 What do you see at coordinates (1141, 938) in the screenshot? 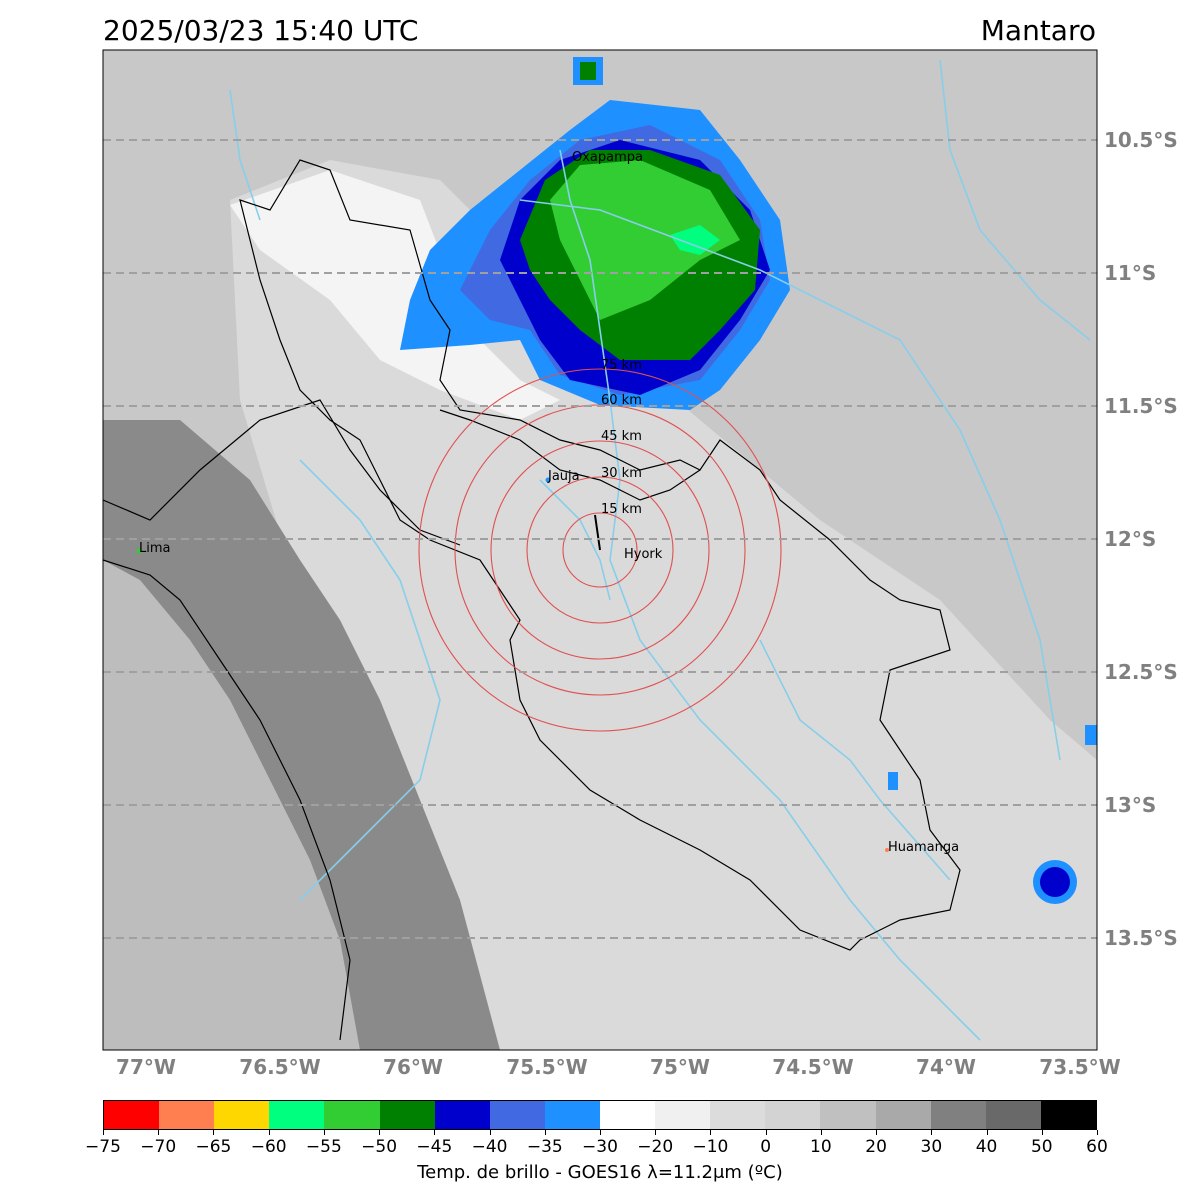
I see `lat-label-13-5s: 13.5°S` at bounding box center [1141, 938].